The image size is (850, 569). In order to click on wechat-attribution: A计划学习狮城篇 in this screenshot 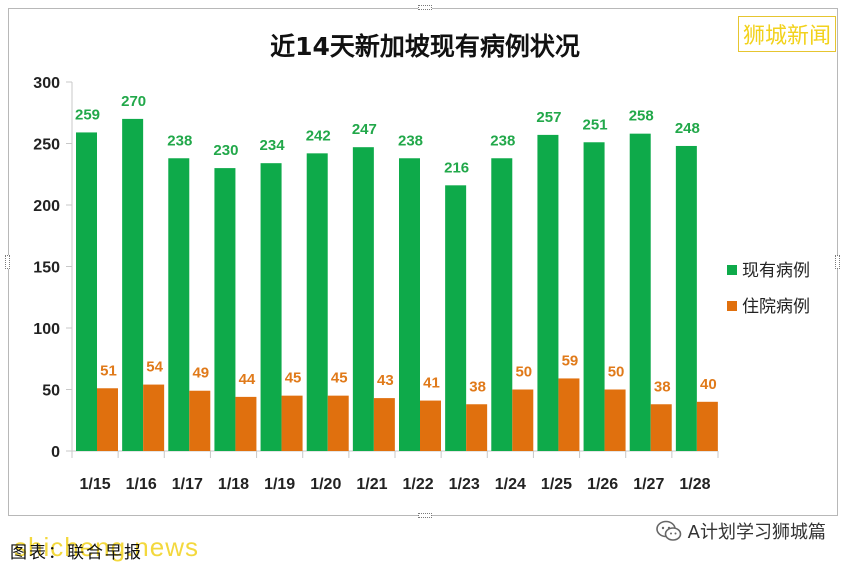, I will do `click(740, 531)`.